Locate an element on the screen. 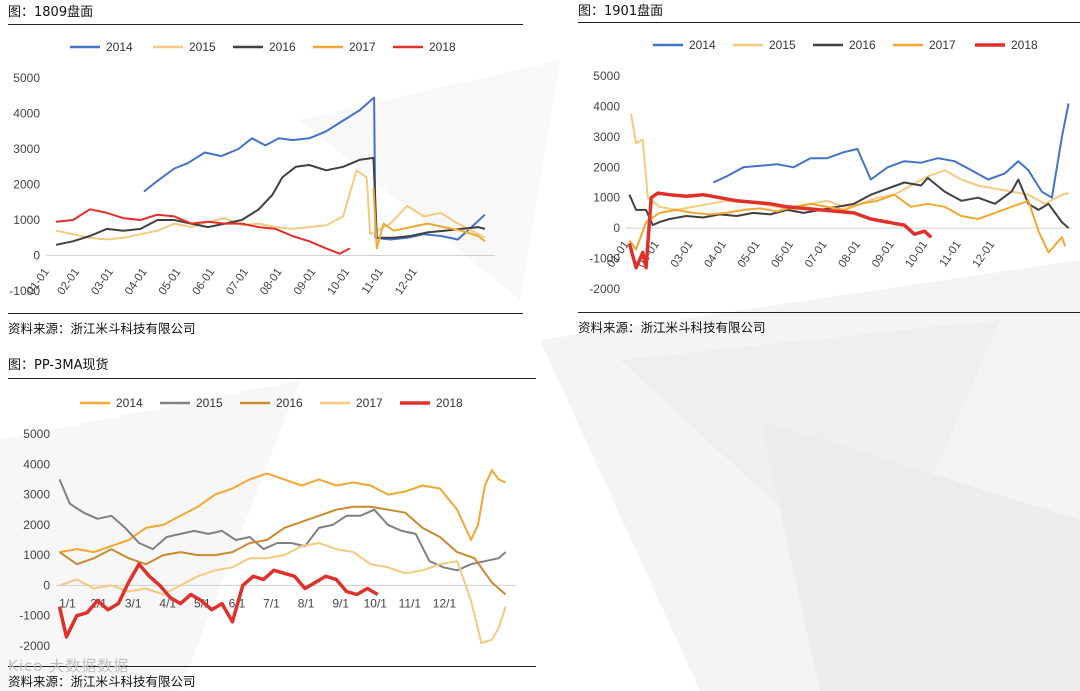  x-tick-label: 02-01 is located at coordinates (69, 281).